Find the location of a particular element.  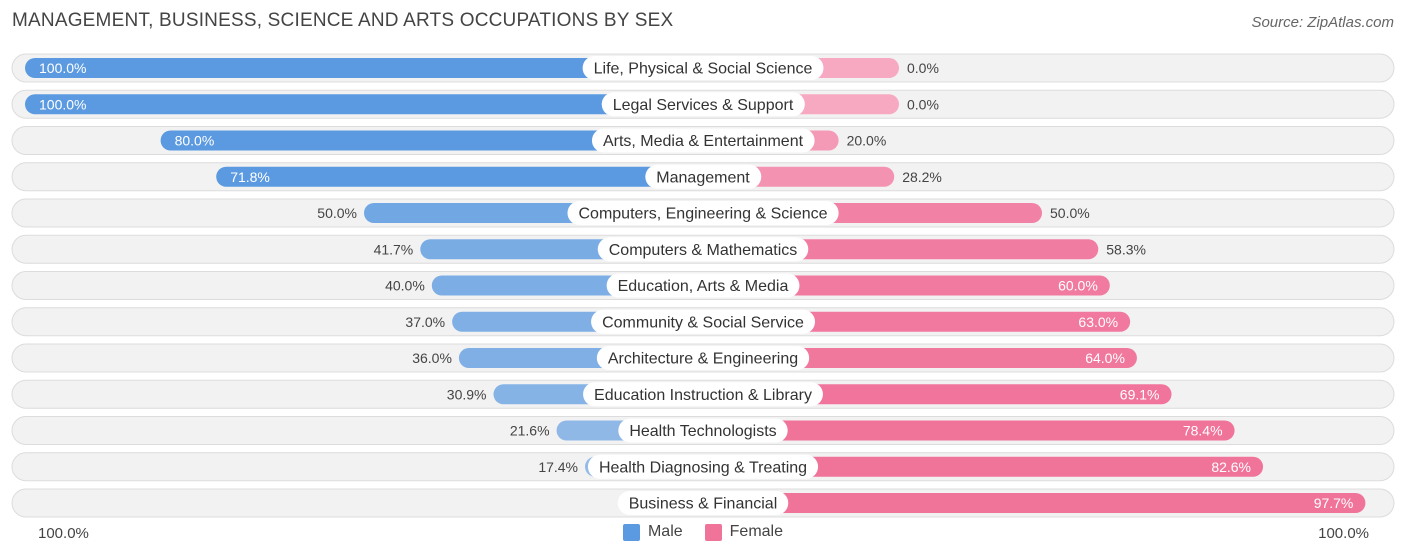

male-value-label: 71.8% is located at coordinates (250, 177).